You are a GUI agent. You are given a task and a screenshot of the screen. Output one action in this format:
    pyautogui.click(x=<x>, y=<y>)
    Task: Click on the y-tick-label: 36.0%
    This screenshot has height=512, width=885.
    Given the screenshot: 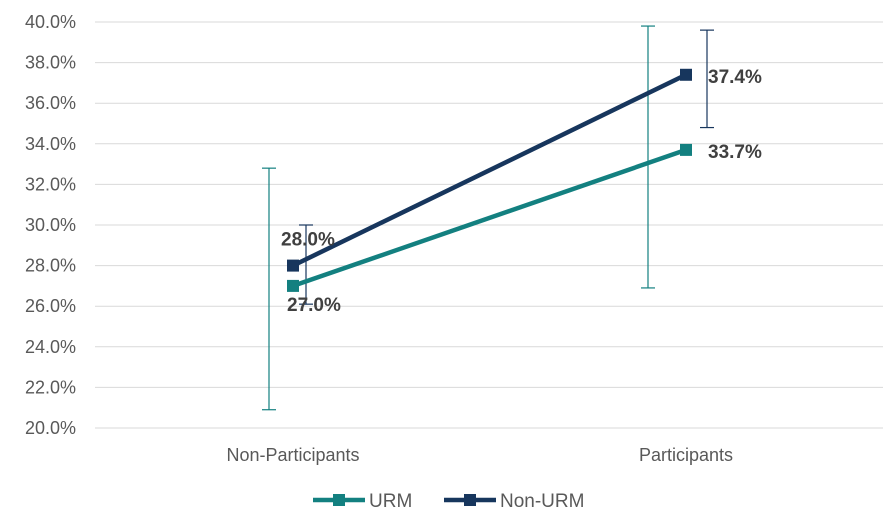 What is the action you would take?
    pyautogui.click(x=50, y=103)
    